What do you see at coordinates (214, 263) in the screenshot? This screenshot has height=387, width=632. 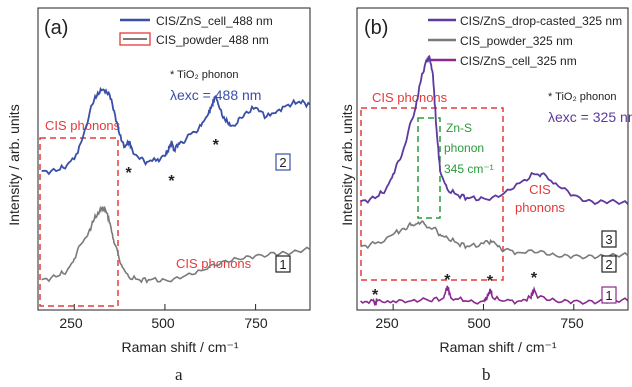 I see `cis-phonons-text: CIS phonons` at bounding box center [214, 263].